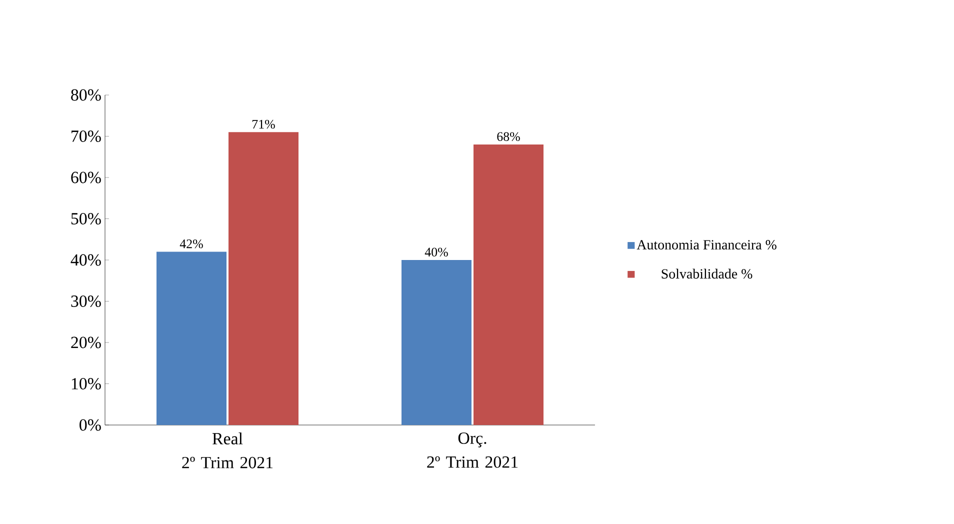 Image resolution: width=954 pixels, height=524 pixels. I want to click on y-tick-label: 80%, so click(86, 95).